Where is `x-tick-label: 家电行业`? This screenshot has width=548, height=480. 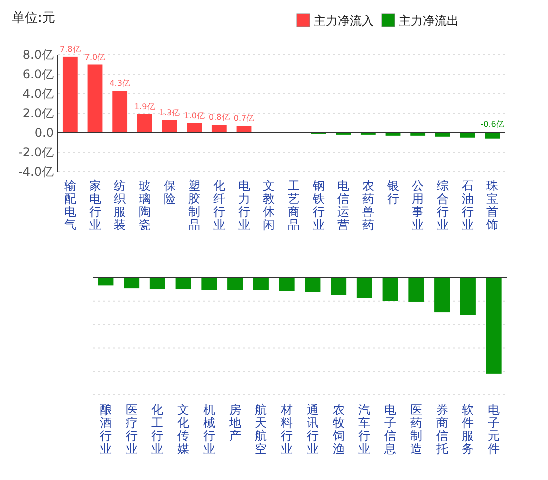
x-tick-label: 家电行业 is located at coordinates (95, 205).